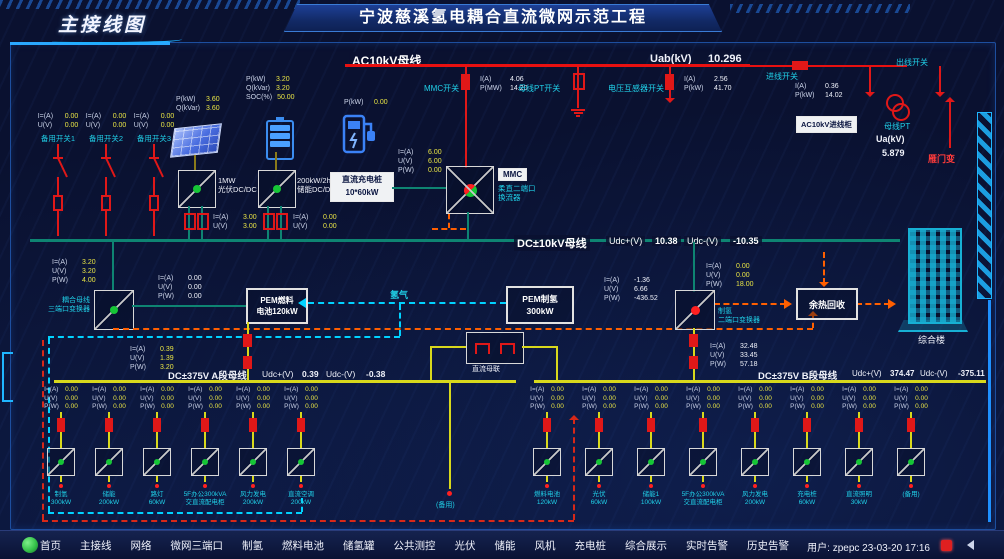  I want to click on ev-charger-box: 直流充电桩 10*60kW, so click(362, 187).